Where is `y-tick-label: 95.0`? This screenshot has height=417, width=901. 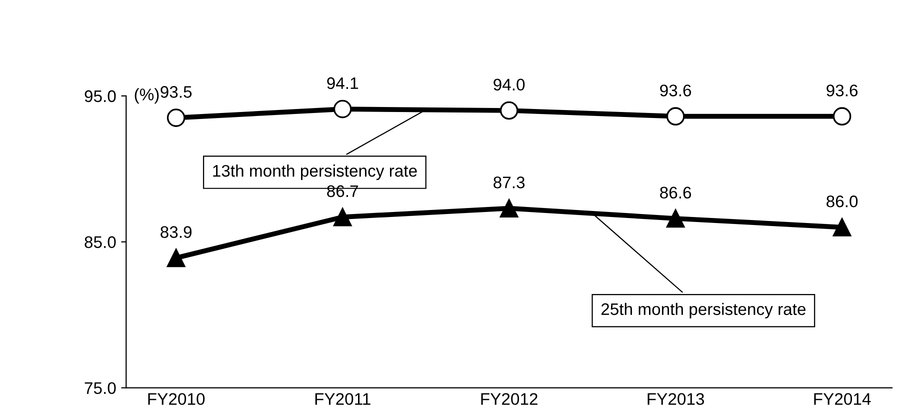 y-tick-label: 95.0 is located at coordinates (100, 96).